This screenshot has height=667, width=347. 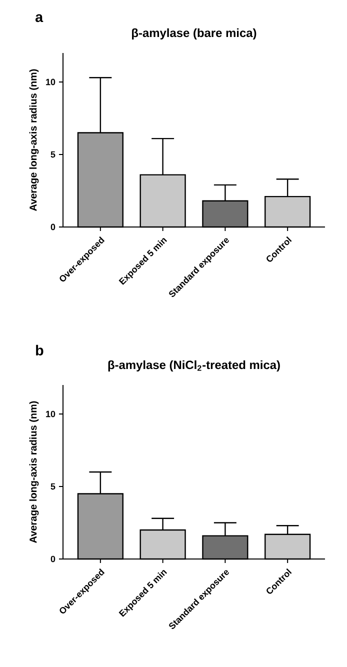 What do you see at coordinates (194, 366) in the screenshot?
I see `chart-title: β-amylase (NiCl$_{2}$-treated mica)` at bounding box center [194, 366].